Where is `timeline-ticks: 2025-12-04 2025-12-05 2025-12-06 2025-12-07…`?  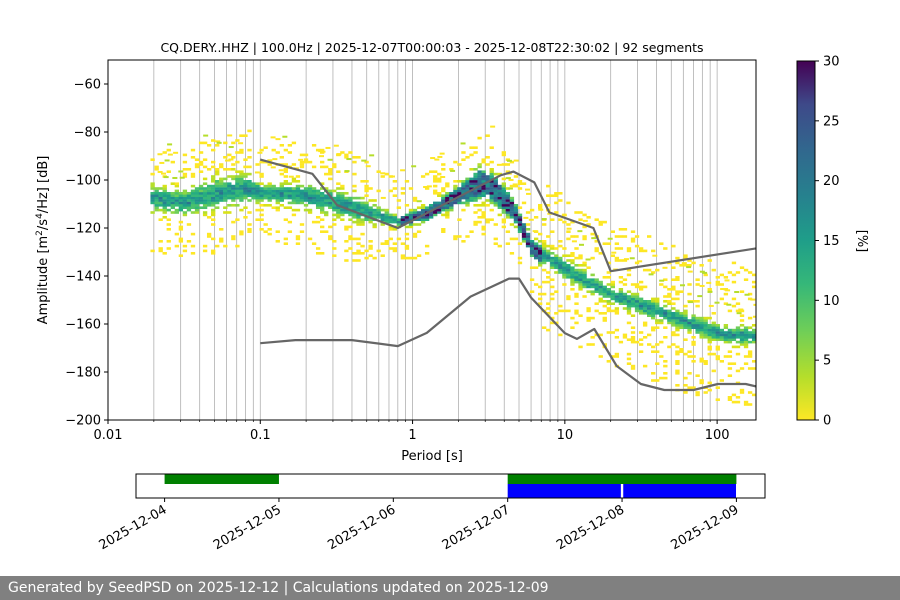 timeline-ticks: 2025-12-04 2025-12-05 2025-12-06 2025-12-07… is located at coordinates (419, 525).